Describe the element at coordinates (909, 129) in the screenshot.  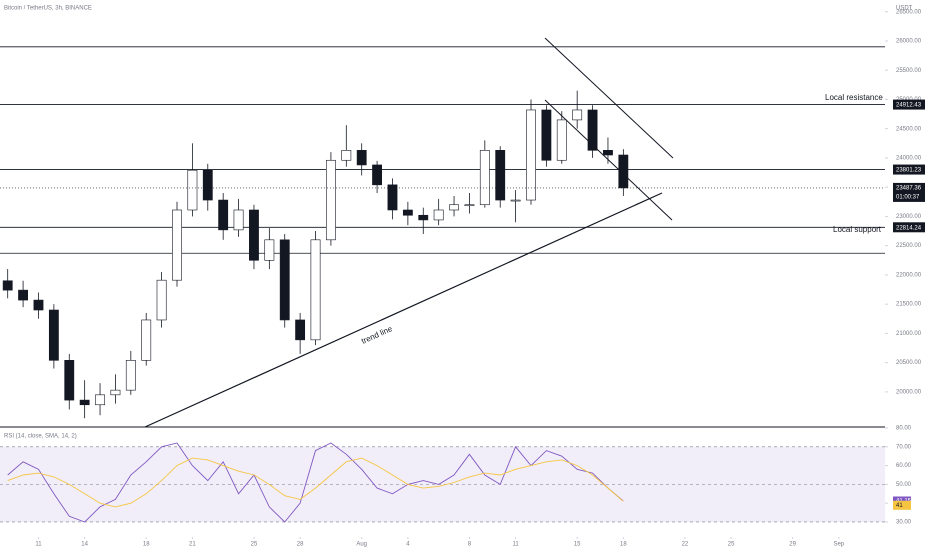
I see `y-tick-label: 24500.00` at that location.